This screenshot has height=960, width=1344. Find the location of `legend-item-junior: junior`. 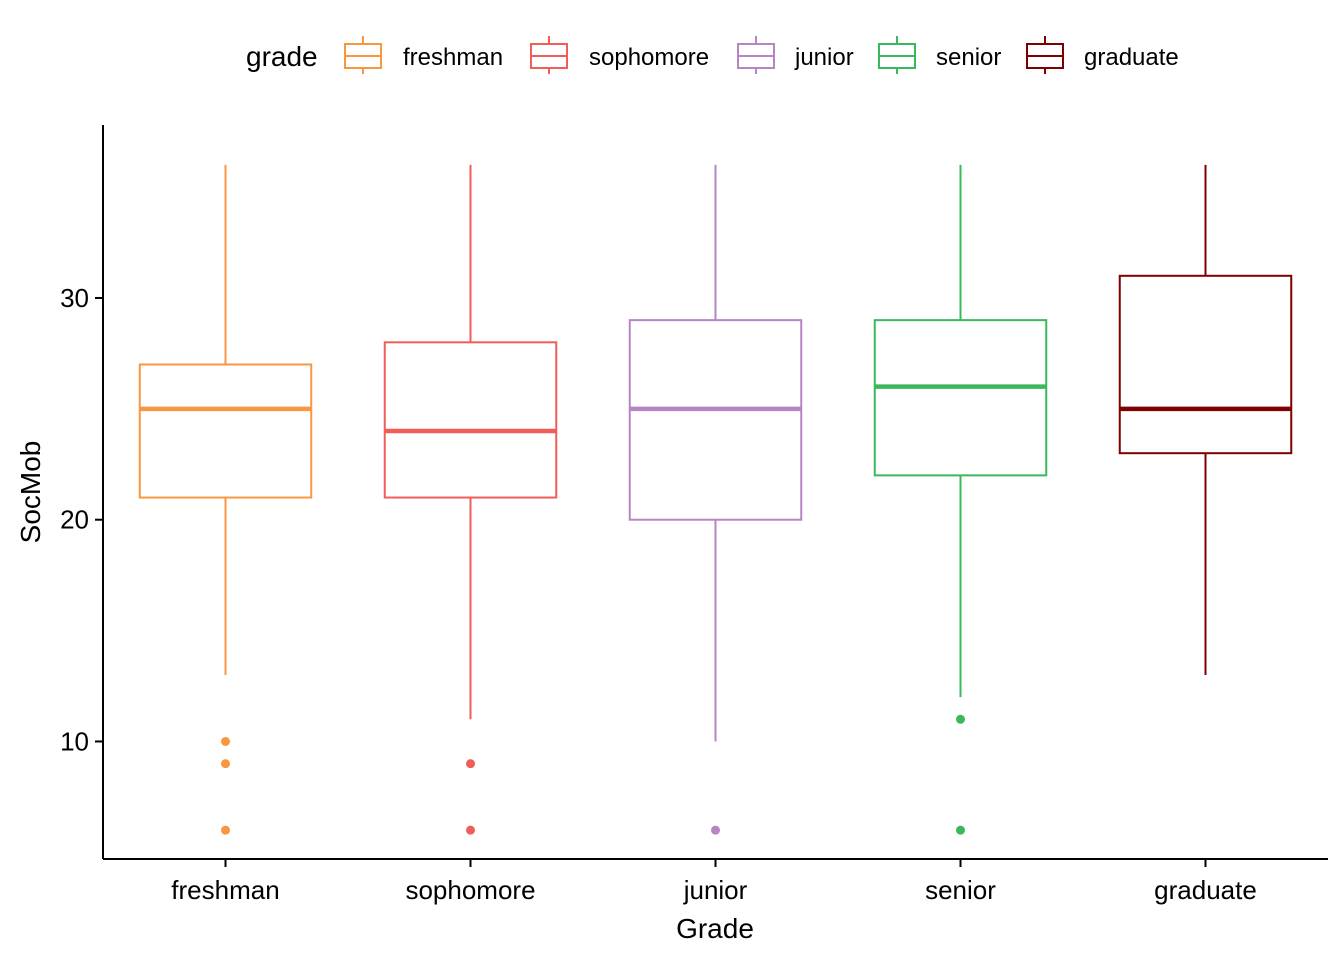

legend-item-junior: junior is located at coordinates (795, 55).